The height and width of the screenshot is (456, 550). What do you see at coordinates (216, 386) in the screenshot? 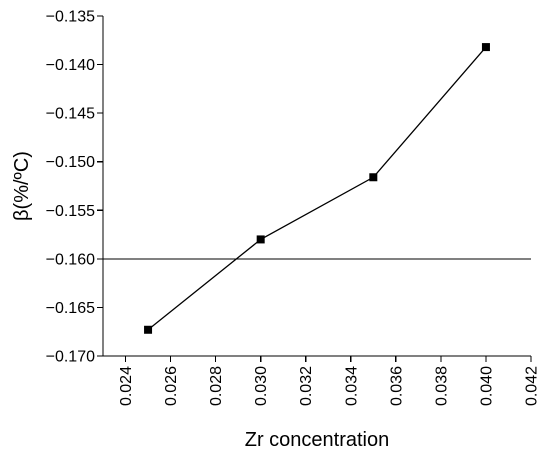
I see `x-tick-label: 0.028` at bounding box center [216, 386].